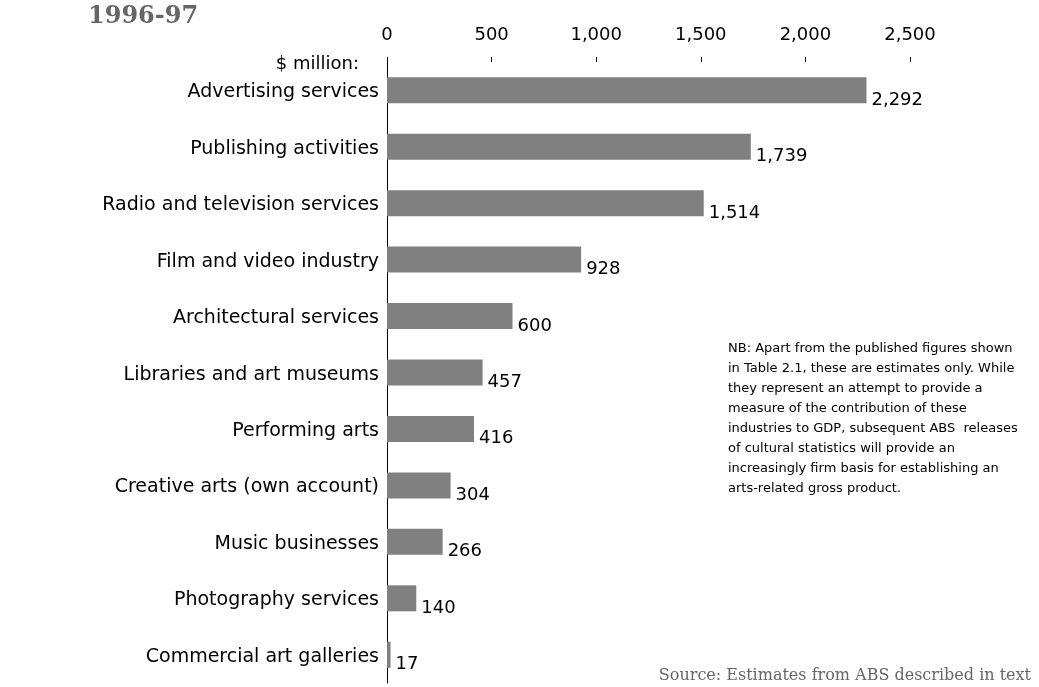  Describe the element at coordinates (407, 663) in the screenshot. I see `data-label: 17` at that location.